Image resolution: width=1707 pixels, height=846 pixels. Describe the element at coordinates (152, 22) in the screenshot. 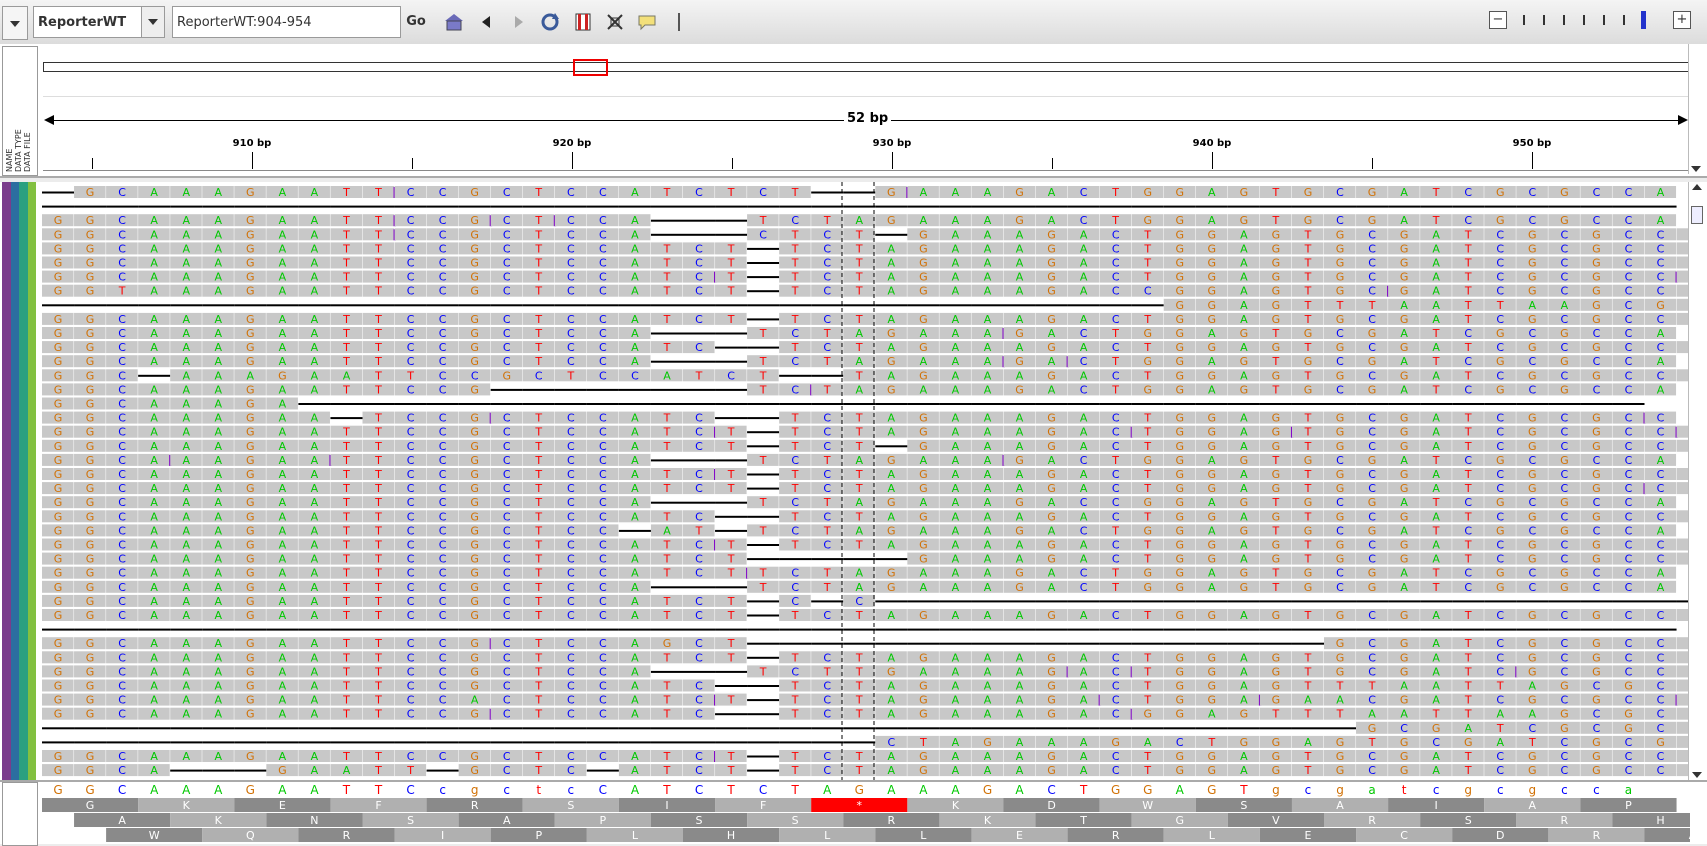

I see `genome-select-arrow` at that location.